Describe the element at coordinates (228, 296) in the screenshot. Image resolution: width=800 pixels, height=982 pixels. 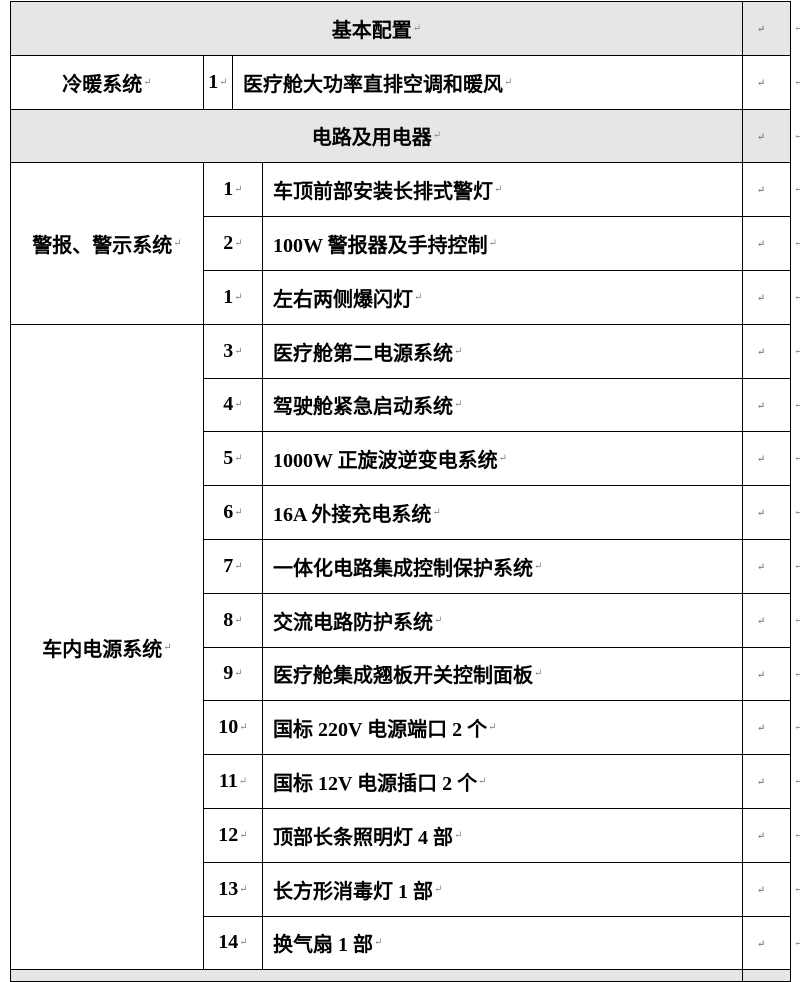
I see `item-number-text: 1` at that location.